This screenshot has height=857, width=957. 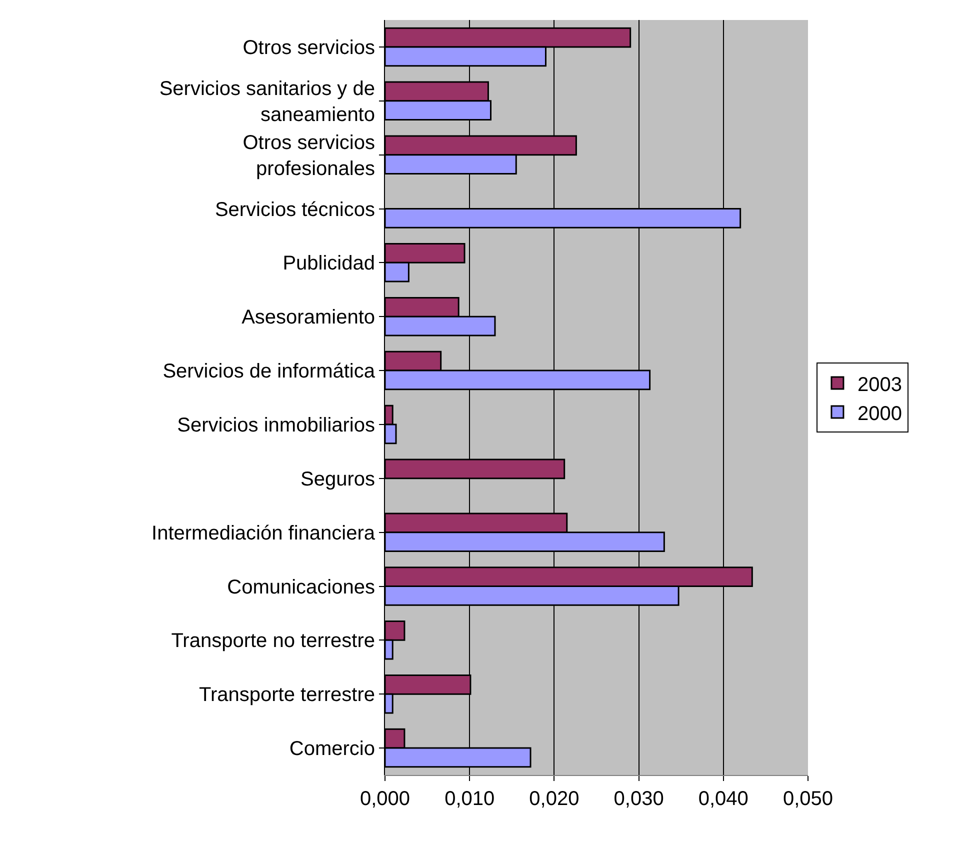 What do you see at coordinates (723, 799) in the screenshot?
I see `x-tick-label: 0,040` at bounding box center [723, 799].